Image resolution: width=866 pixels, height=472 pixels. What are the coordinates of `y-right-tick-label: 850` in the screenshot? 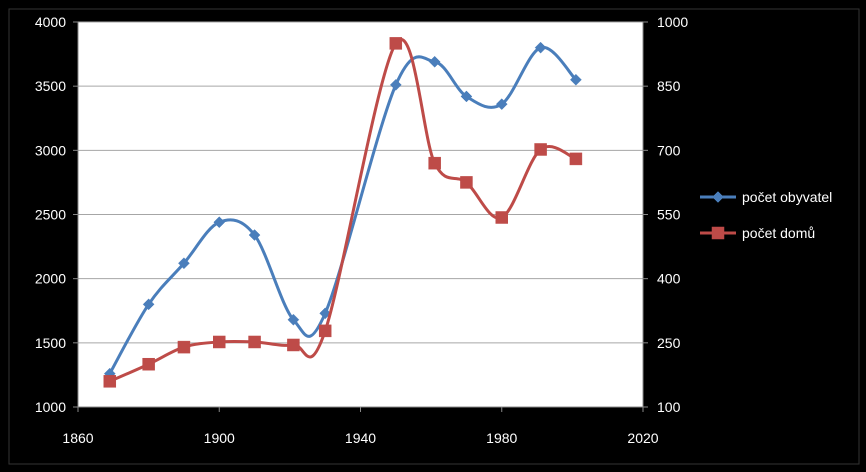 It's located at (669, 86).